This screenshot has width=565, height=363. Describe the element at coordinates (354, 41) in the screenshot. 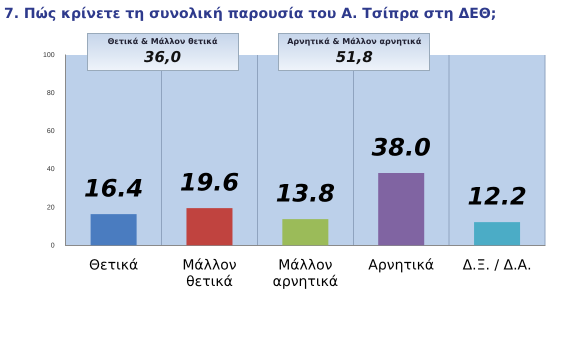

I see `text: Αρνητικά & Μάλλον αρνητικά` at that location.